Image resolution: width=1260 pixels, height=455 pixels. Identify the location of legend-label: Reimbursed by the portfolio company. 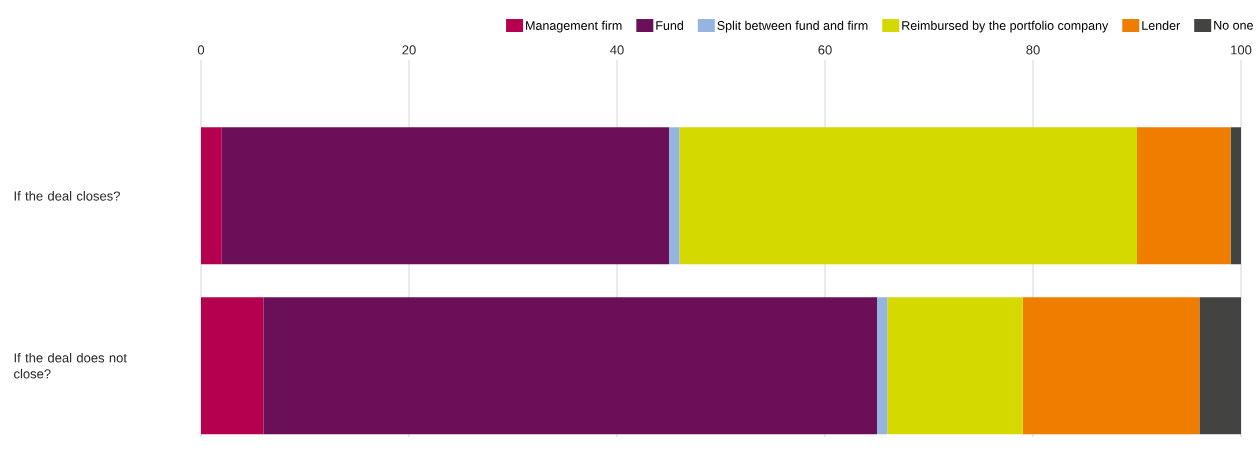
(1005, 26).